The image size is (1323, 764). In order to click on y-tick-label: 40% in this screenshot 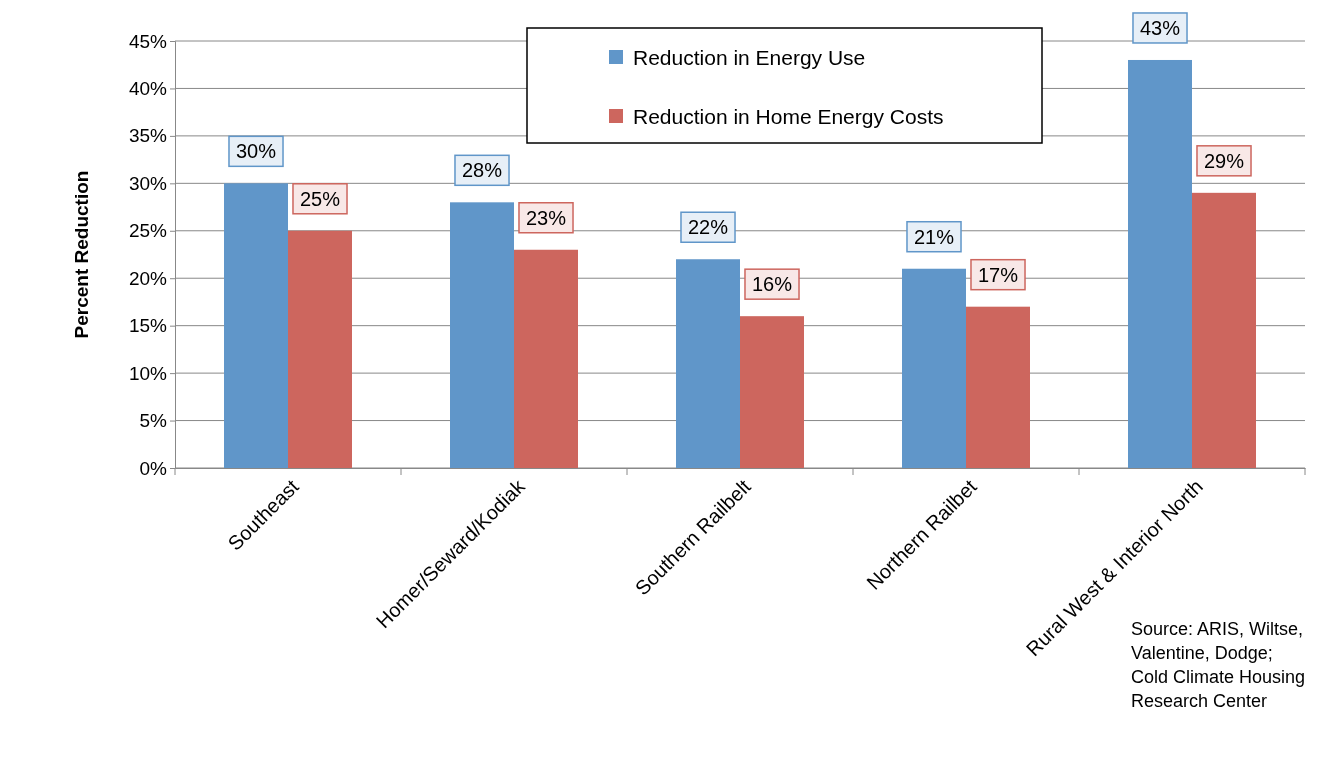, I will do `click(148, 89)`.